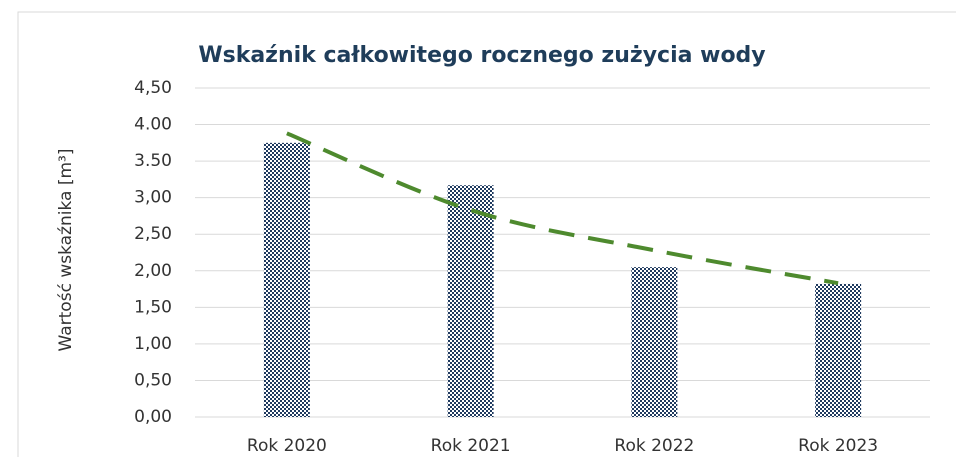 This screenshot has height=457, width=956. What do you see at coordinates (287, 446) in the screenshot?
I see `x-tick-label: Rok 2020` at bounding box center [287, 446].